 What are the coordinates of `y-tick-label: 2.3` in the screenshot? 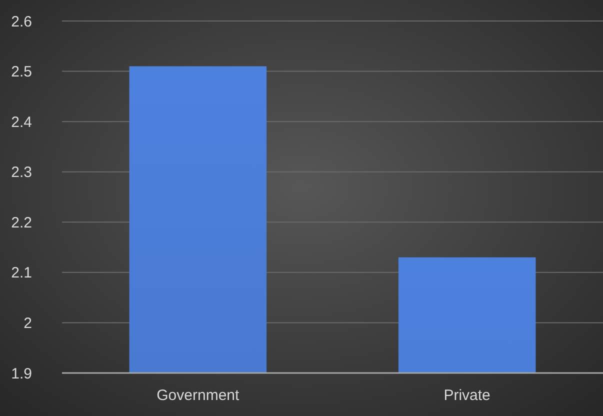 It's located at (21, 173).